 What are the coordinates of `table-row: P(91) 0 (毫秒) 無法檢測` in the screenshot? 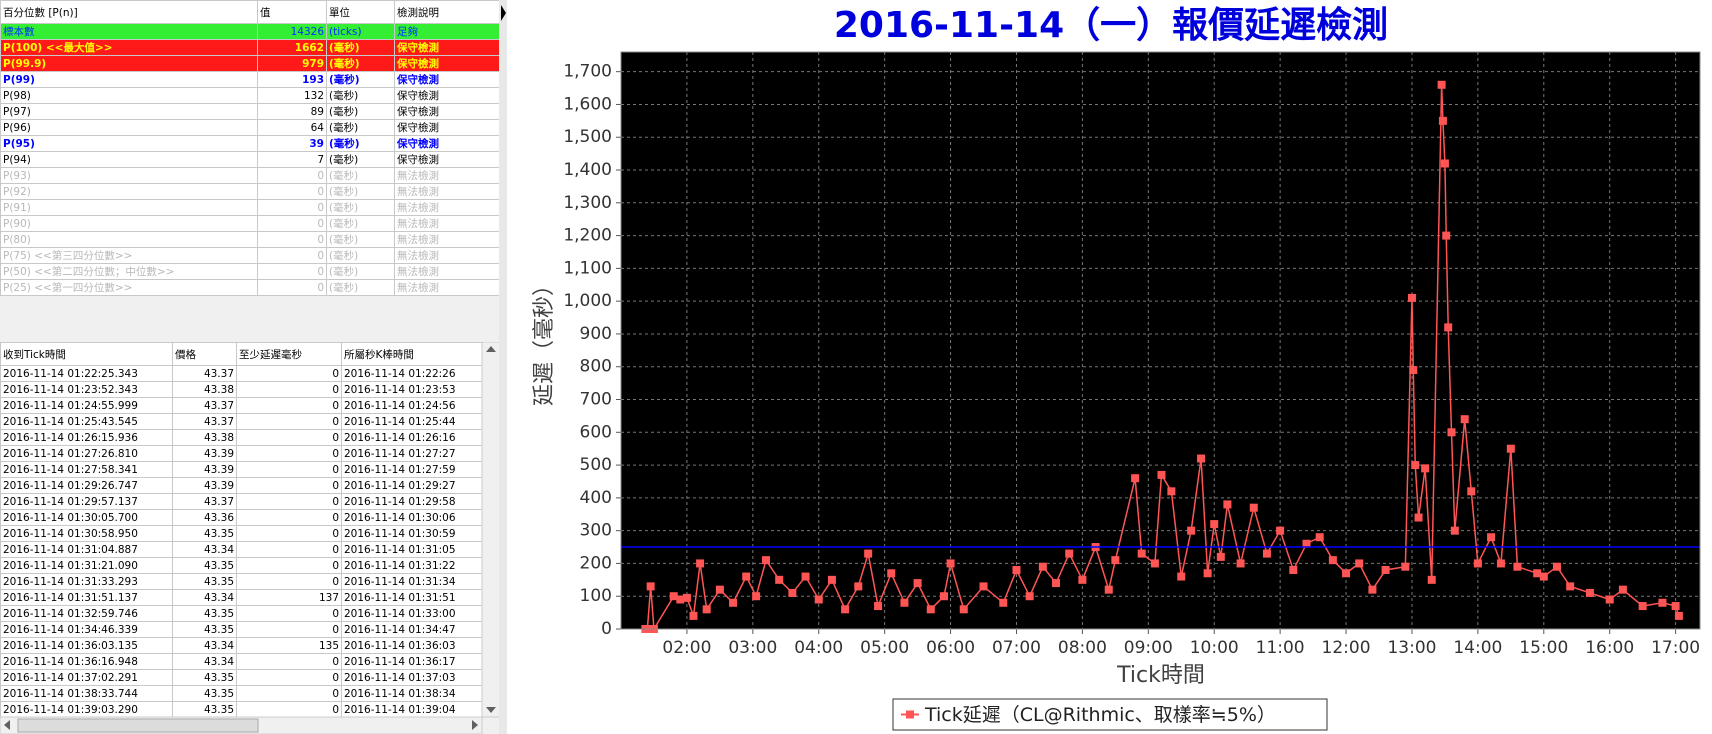 It's located at (250, 207).